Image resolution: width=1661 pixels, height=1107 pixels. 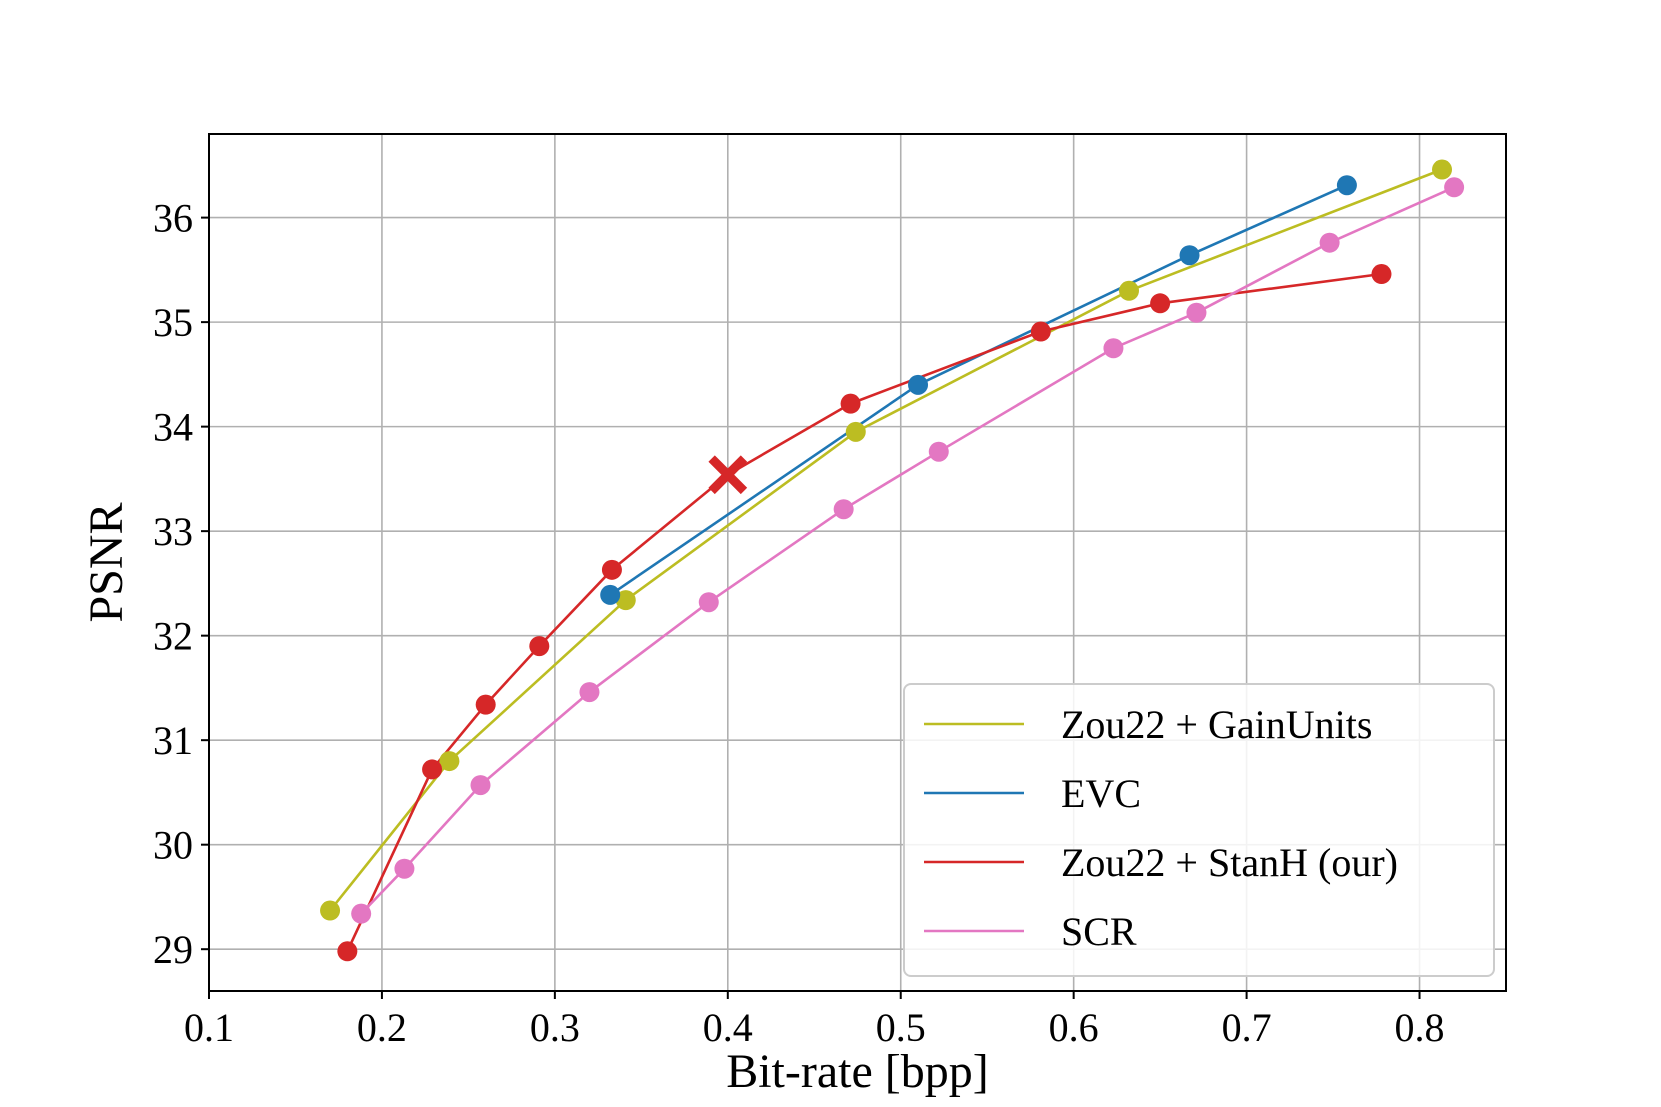 What do you see at coordinates (1229, 862) in the screenshot?
I see `legend-label-zou22-stanh-our: Zou22 + StanH (our)` at bounding box center [1229, 862].